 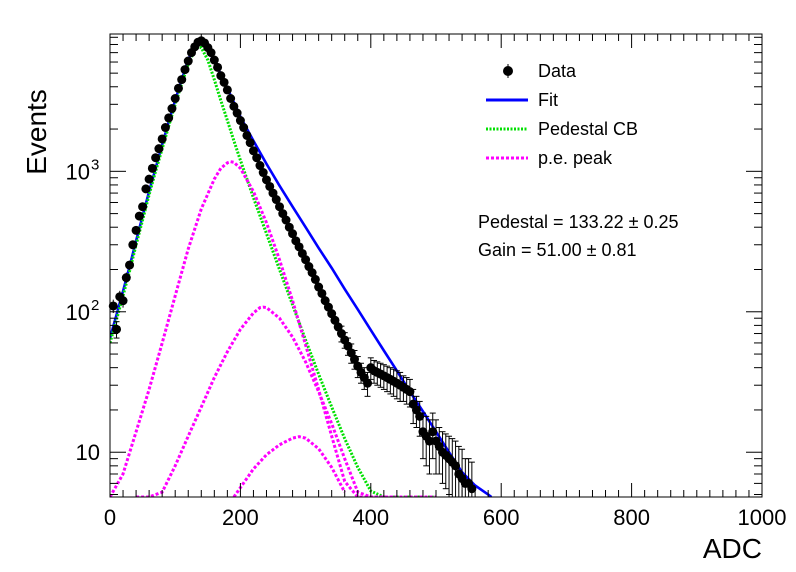 I want to click on legend-item-pe: p.e. peak, so click(x=549, y=158).